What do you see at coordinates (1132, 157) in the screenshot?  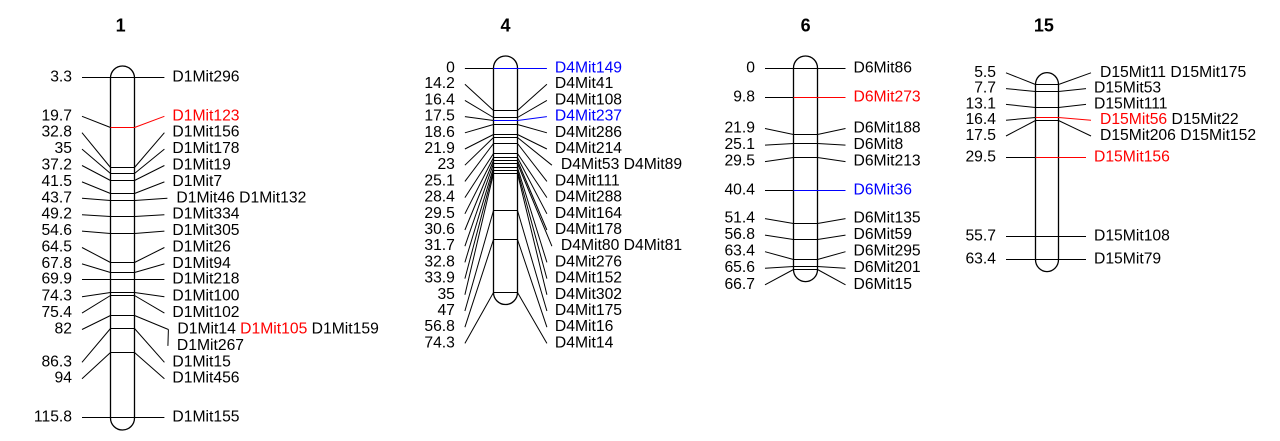 I see `svg-text: D15Mit156` at bounding box center [1132, 157].